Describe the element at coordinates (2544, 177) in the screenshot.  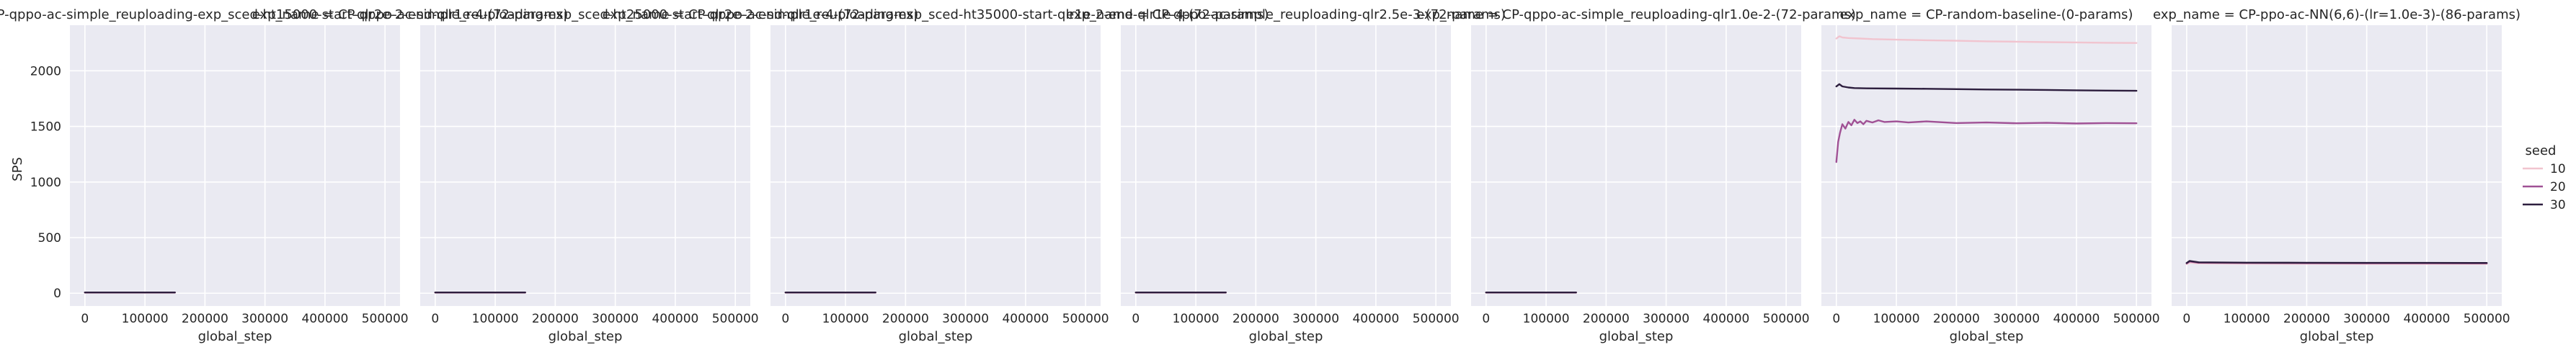
I see `legend: seed 10 20 30` at that location.